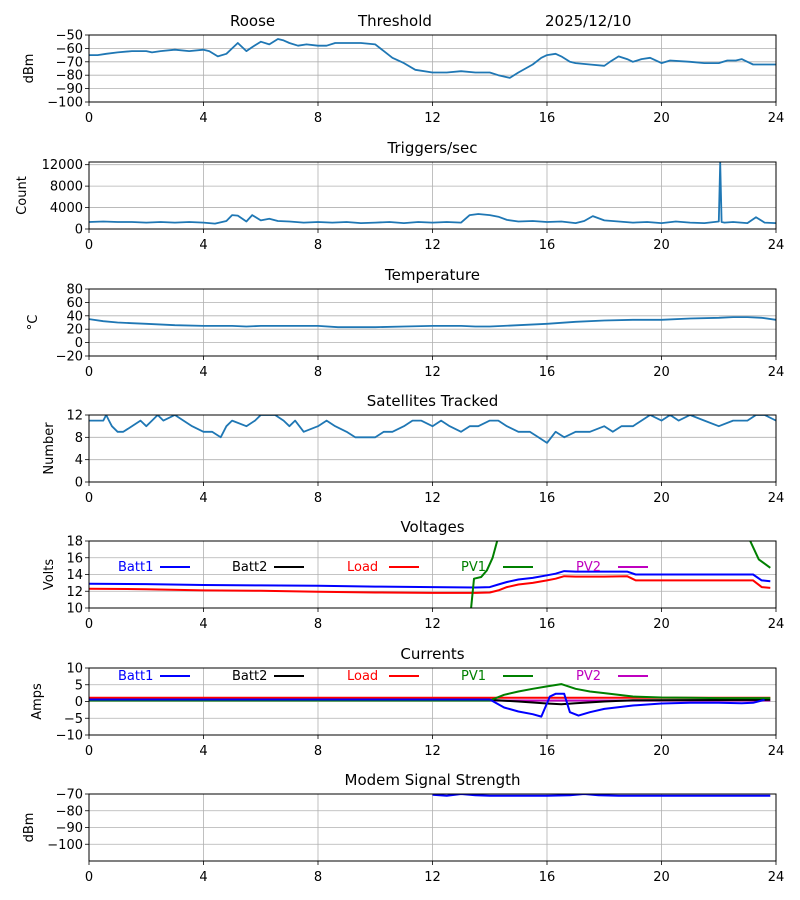 The image size is (800, 900). What do you see at coordinates (74, 330) in the screenshot?
I see `y-tick-label: 20` at bounding box center [74, 330].